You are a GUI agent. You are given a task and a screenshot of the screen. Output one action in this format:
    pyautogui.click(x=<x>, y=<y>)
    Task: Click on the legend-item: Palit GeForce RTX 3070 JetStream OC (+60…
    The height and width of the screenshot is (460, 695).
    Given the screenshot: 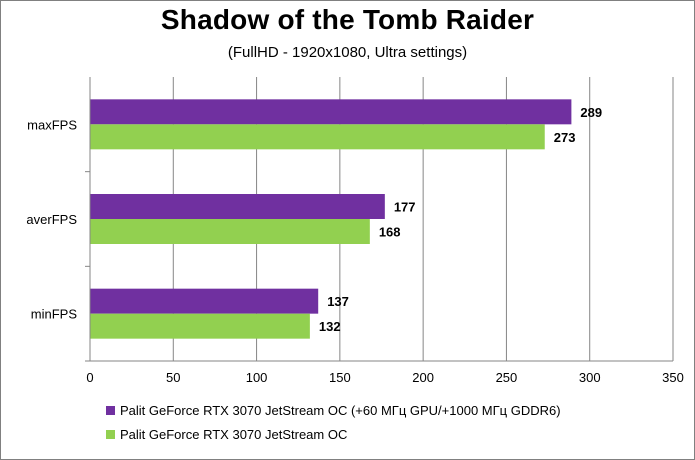 What is the action you would take?
    pyautogui.click(x=333, y=410)
    